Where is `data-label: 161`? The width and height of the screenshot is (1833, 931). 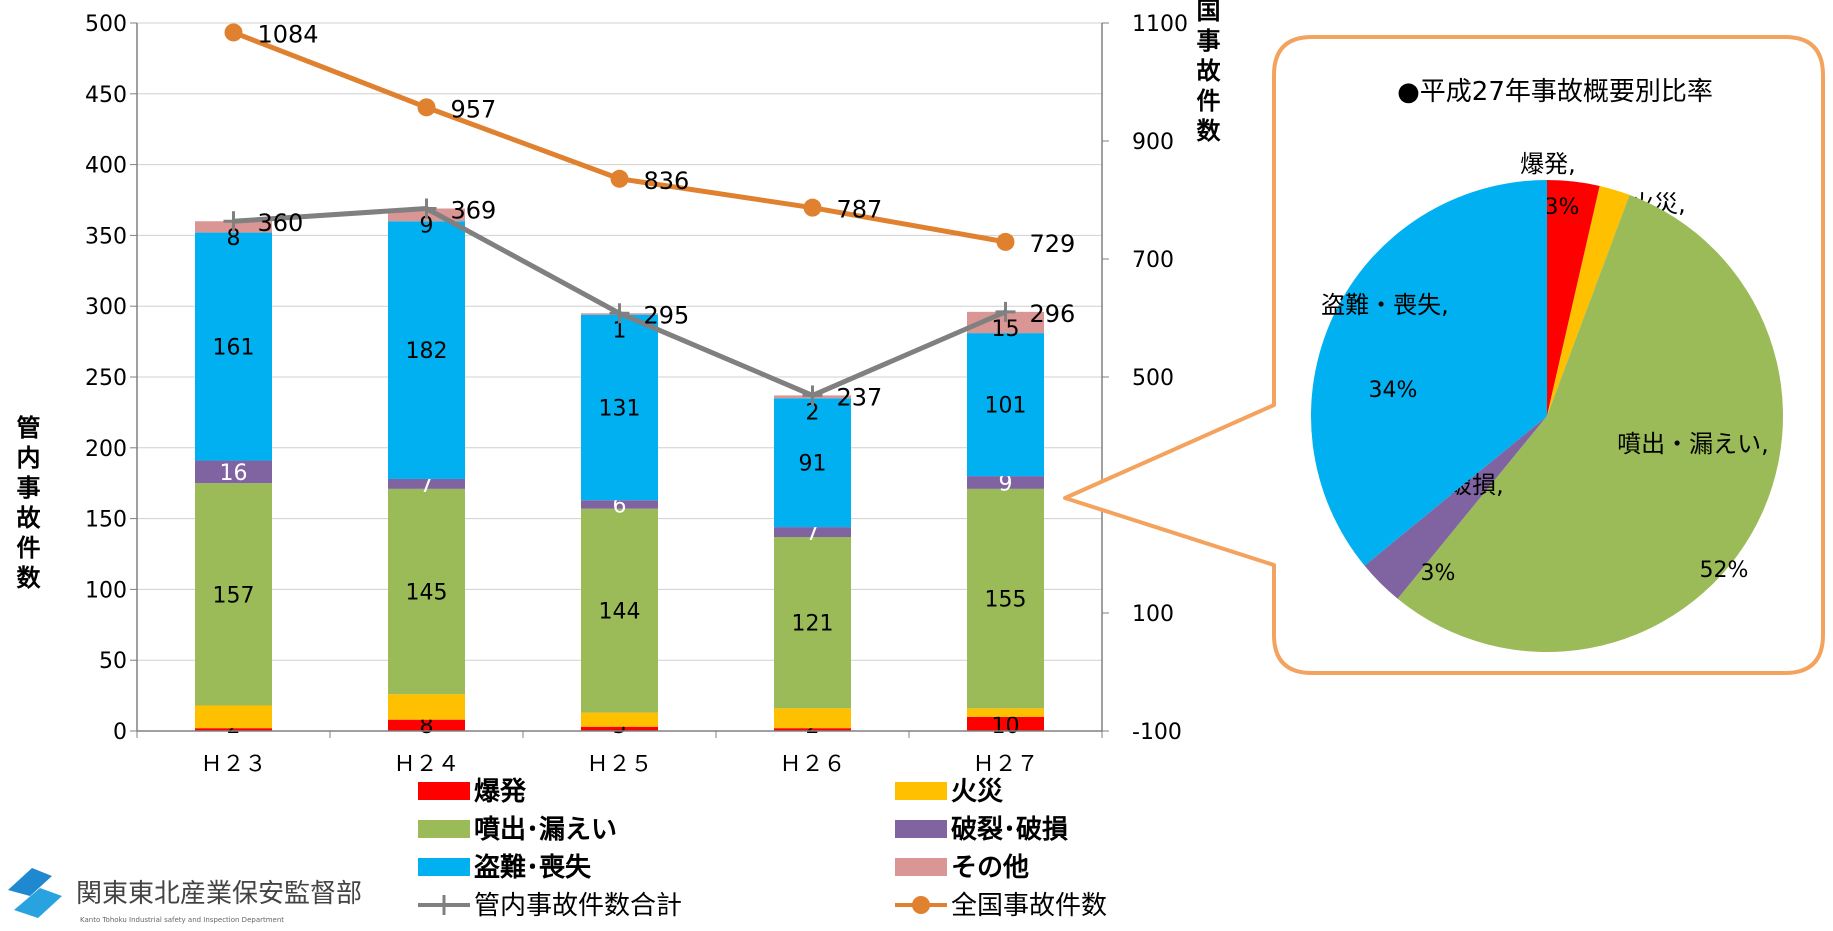 data-label: 161 is located at coordinates (234, 348).